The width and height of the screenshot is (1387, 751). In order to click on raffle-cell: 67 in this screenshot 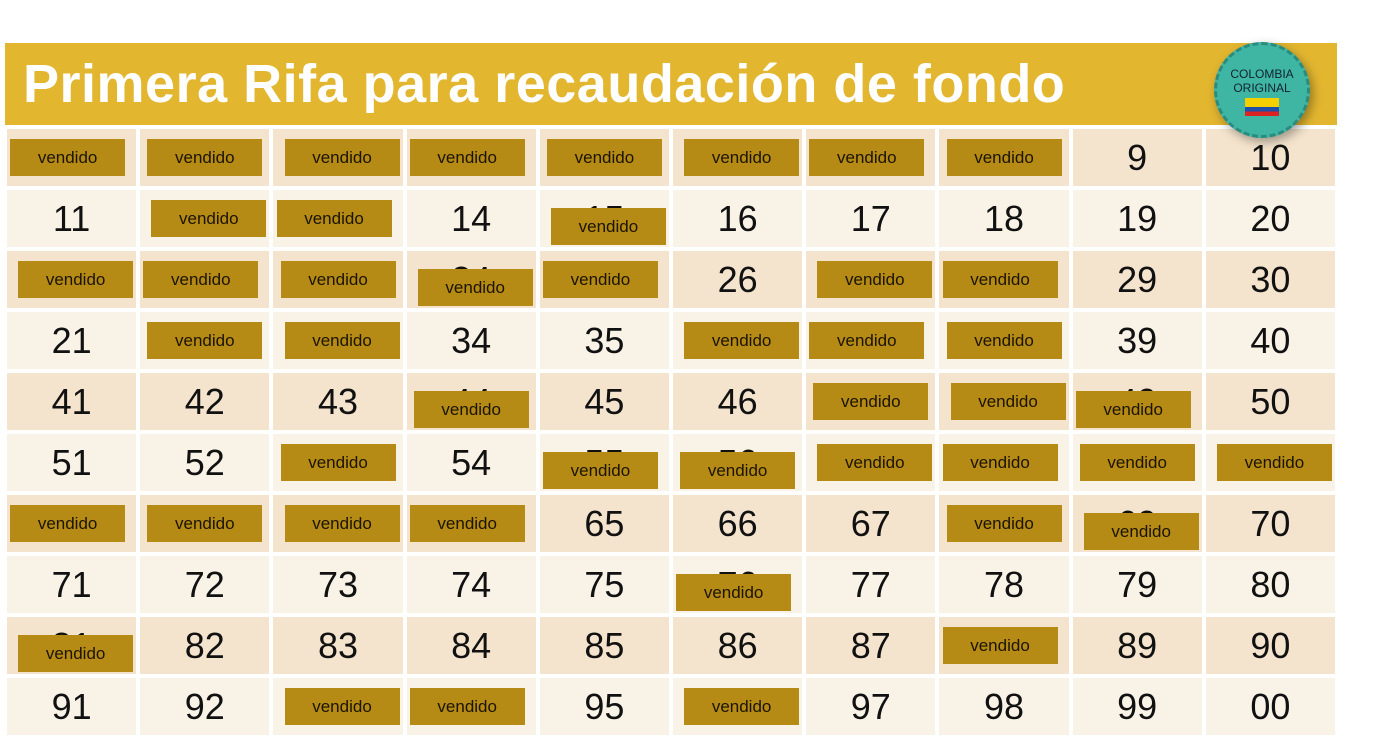, I will do `click(871, 523)`.